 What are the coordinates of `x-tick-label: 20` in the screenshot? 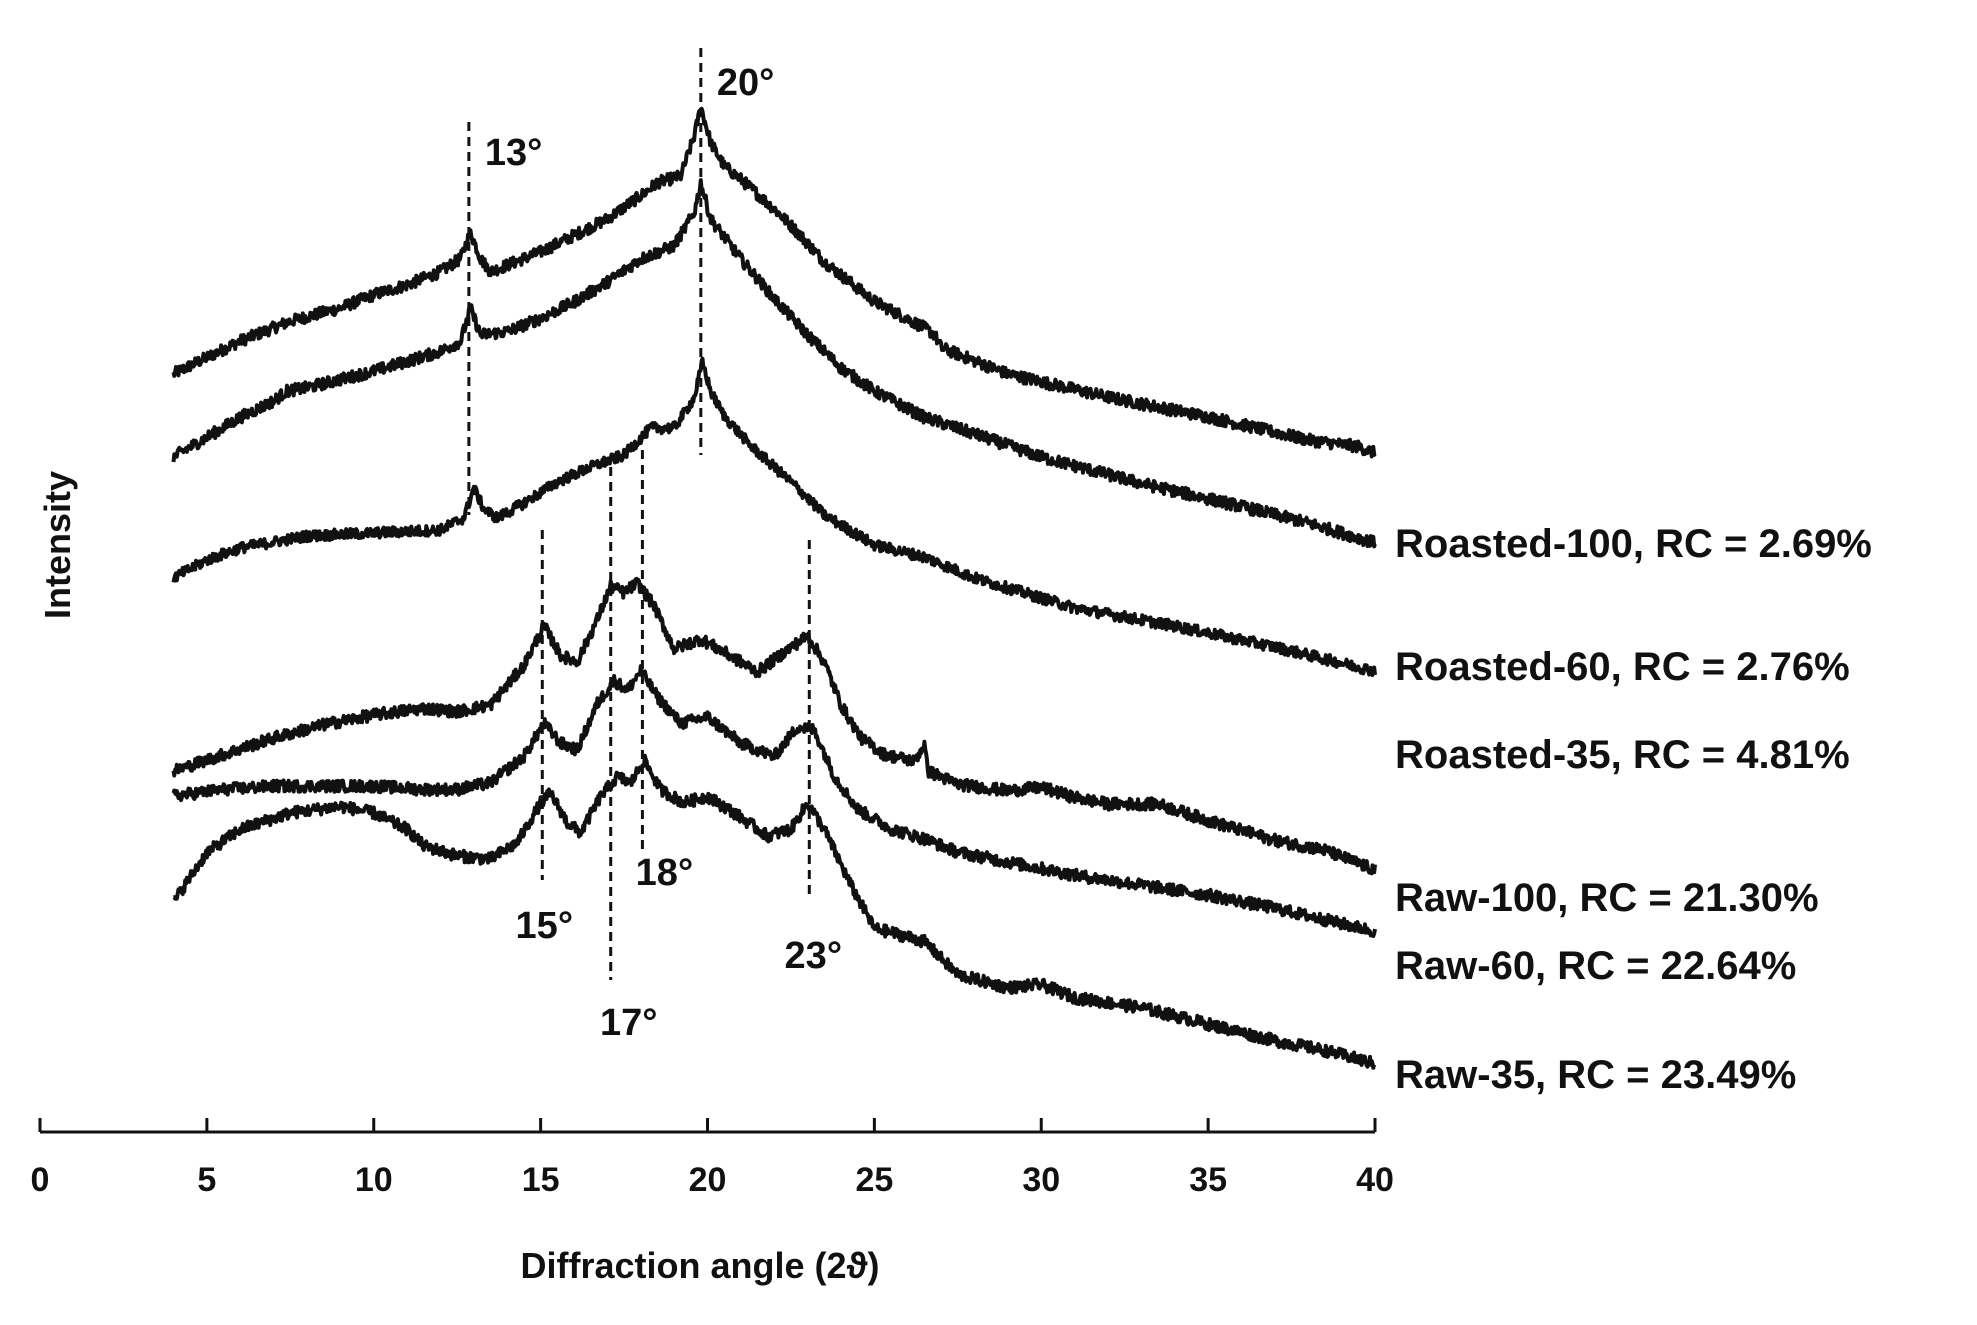 It's located at (708, 1180).